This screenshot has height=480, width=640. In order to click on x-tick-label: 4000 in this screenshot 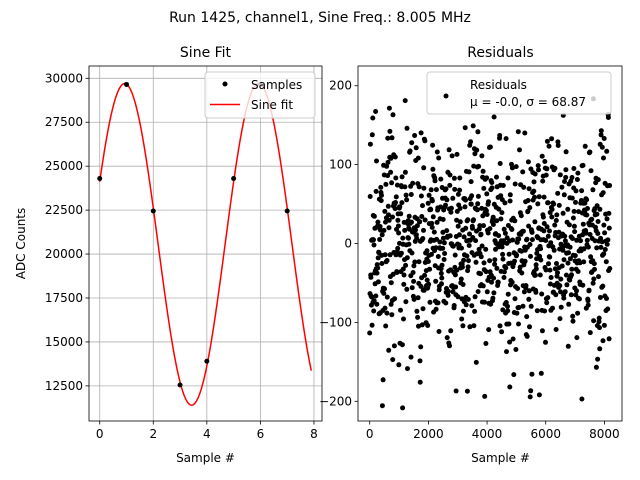, I will do `click(487, 434)`.